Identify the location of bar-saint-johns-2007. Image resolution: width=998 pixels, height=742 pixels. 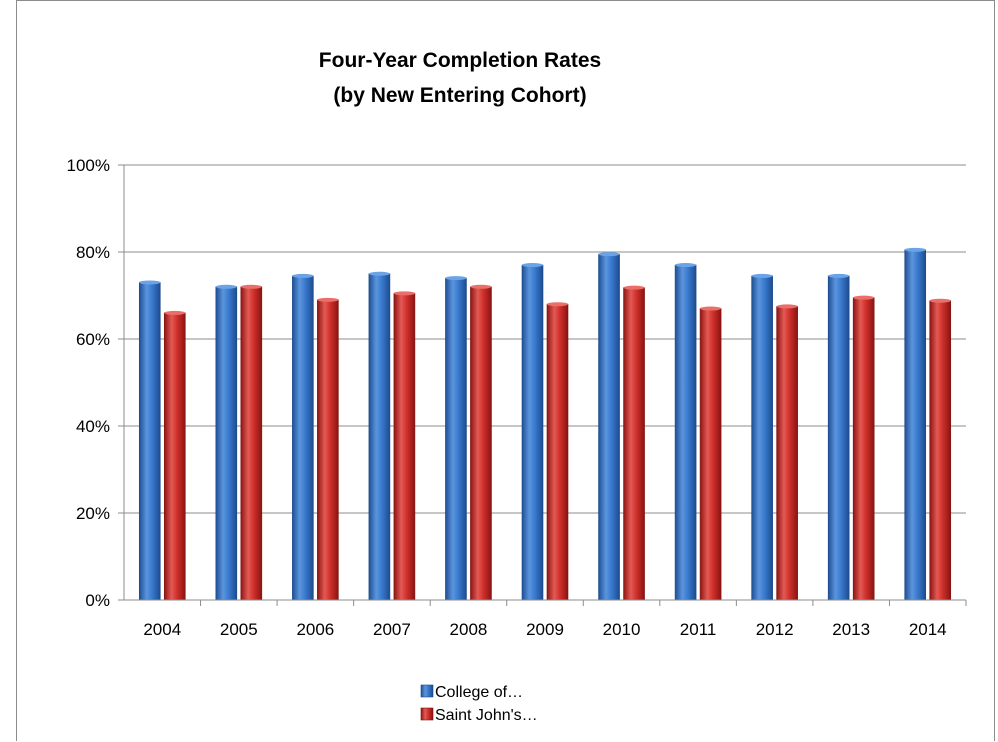
(404, 447).